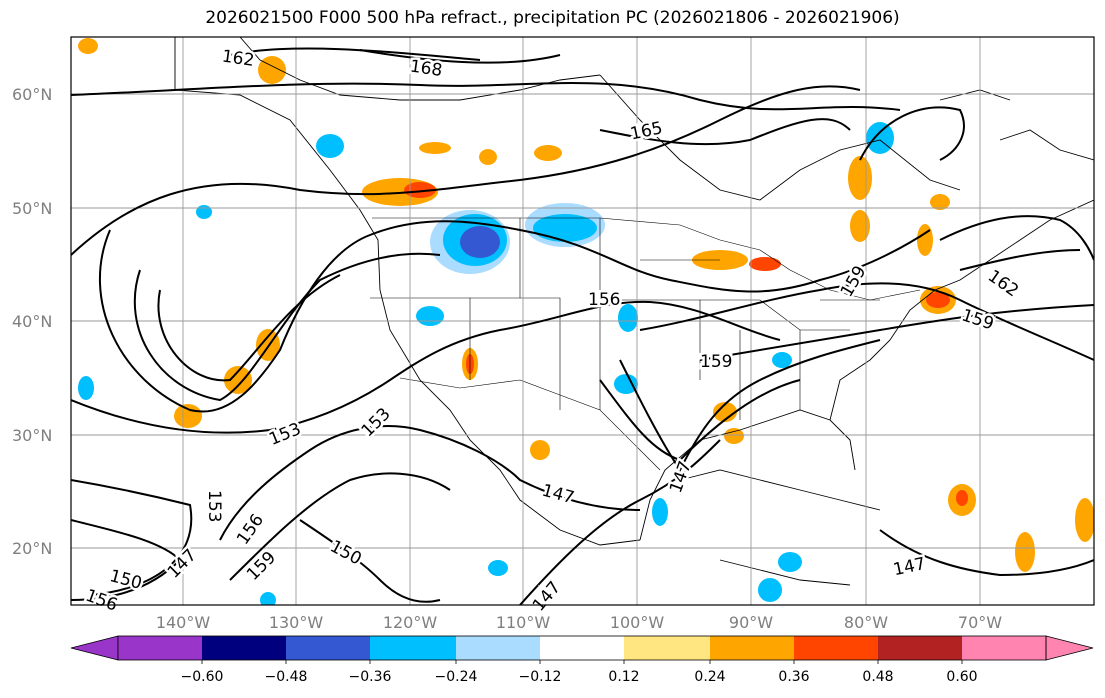 The height and width of the screenshot is (698, 1105). What do you see at coordinates (1069, 648) in the screenshot?
I see `colorbar-extend-right` at bounding box center [1069, 648].